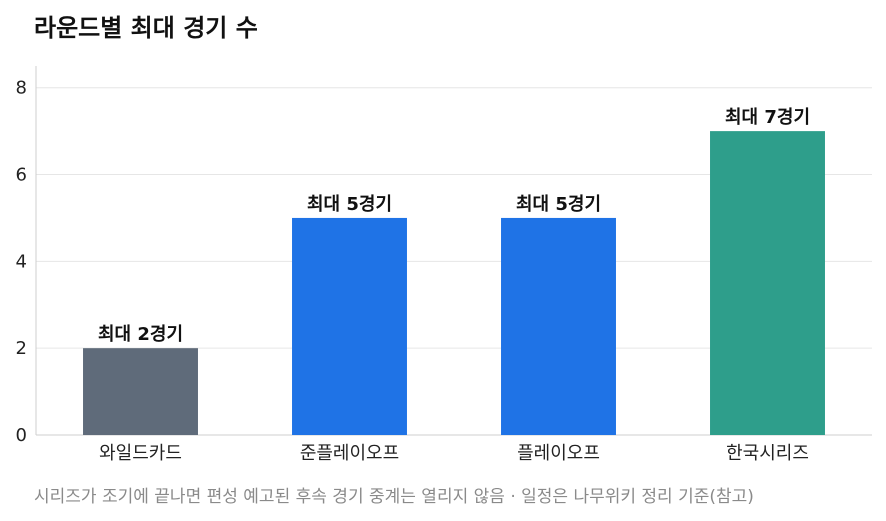 This screenshot has width=886, height=521. I want to click on x-axis-labels: 와일드카드 준플레이오프 플레이오프 한국시리즈, so click(454, 453).